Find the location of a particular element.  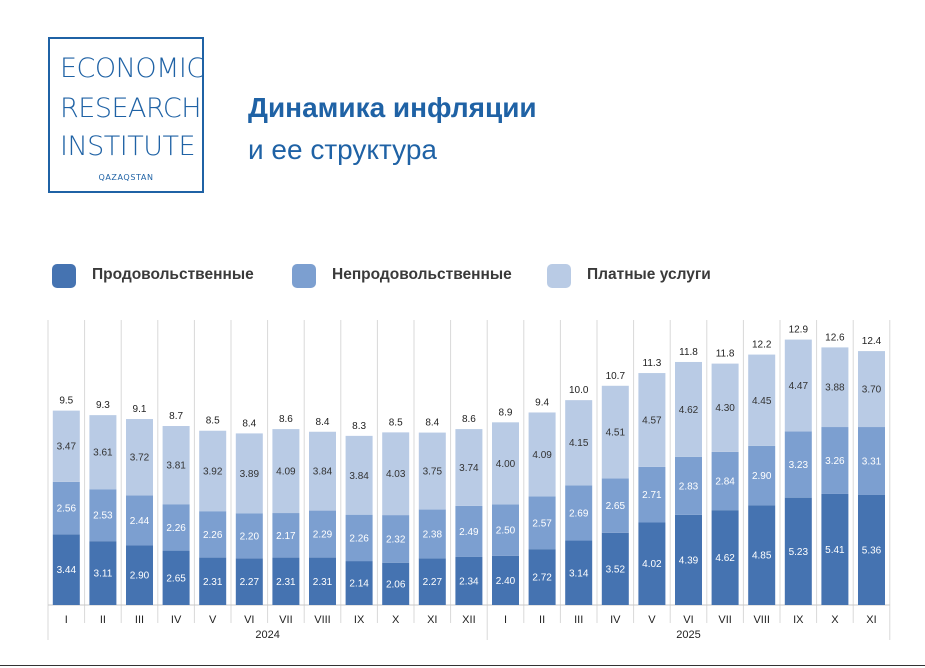

month-tick-label: IV is located at coordinates (176, 620).